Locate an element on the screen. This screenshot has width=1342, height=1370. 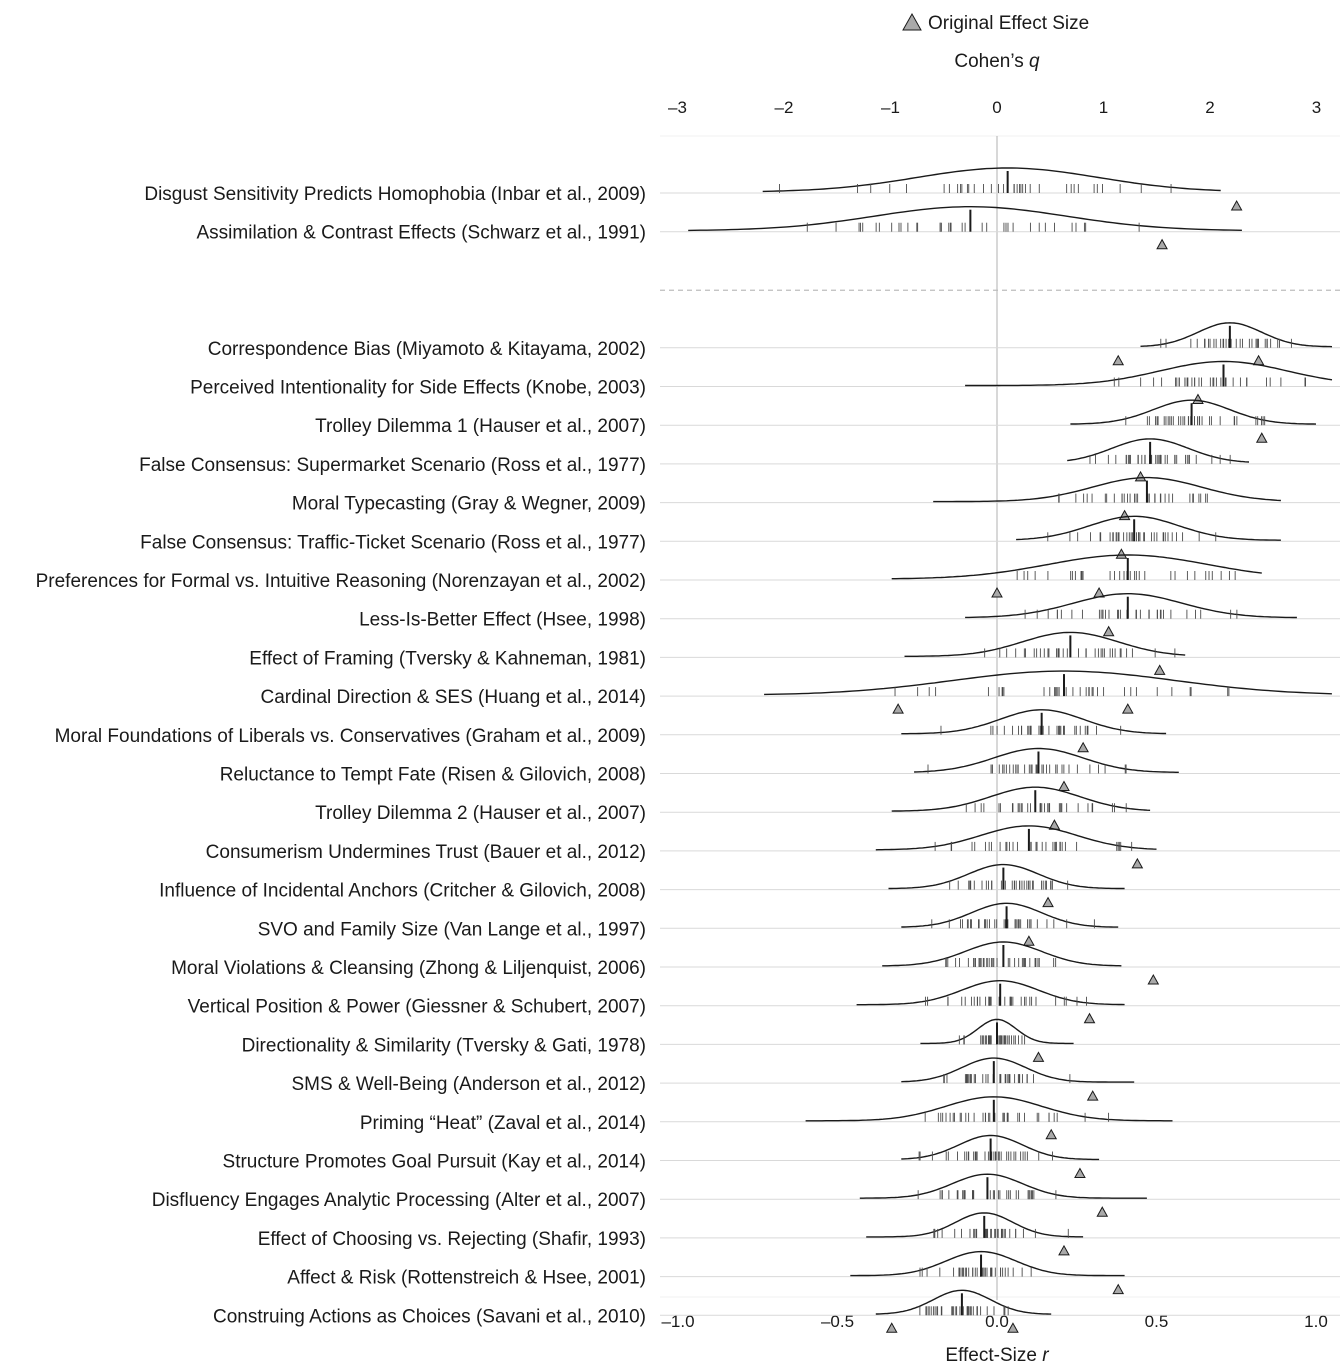
study-row: SMS & Well-Being (Anderson et al., 2012) is located at coordinates (816, 1079).